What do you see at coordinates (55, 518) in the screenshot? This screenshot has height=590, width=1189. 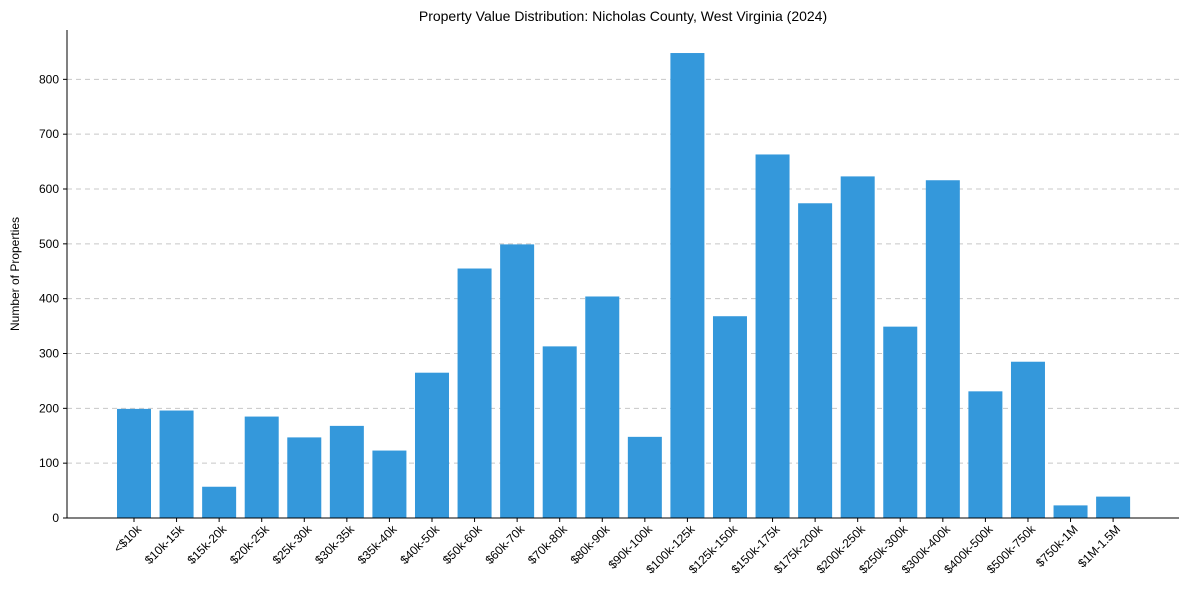 I see `y-tick-label: 0` at bounding box center [55, 518].